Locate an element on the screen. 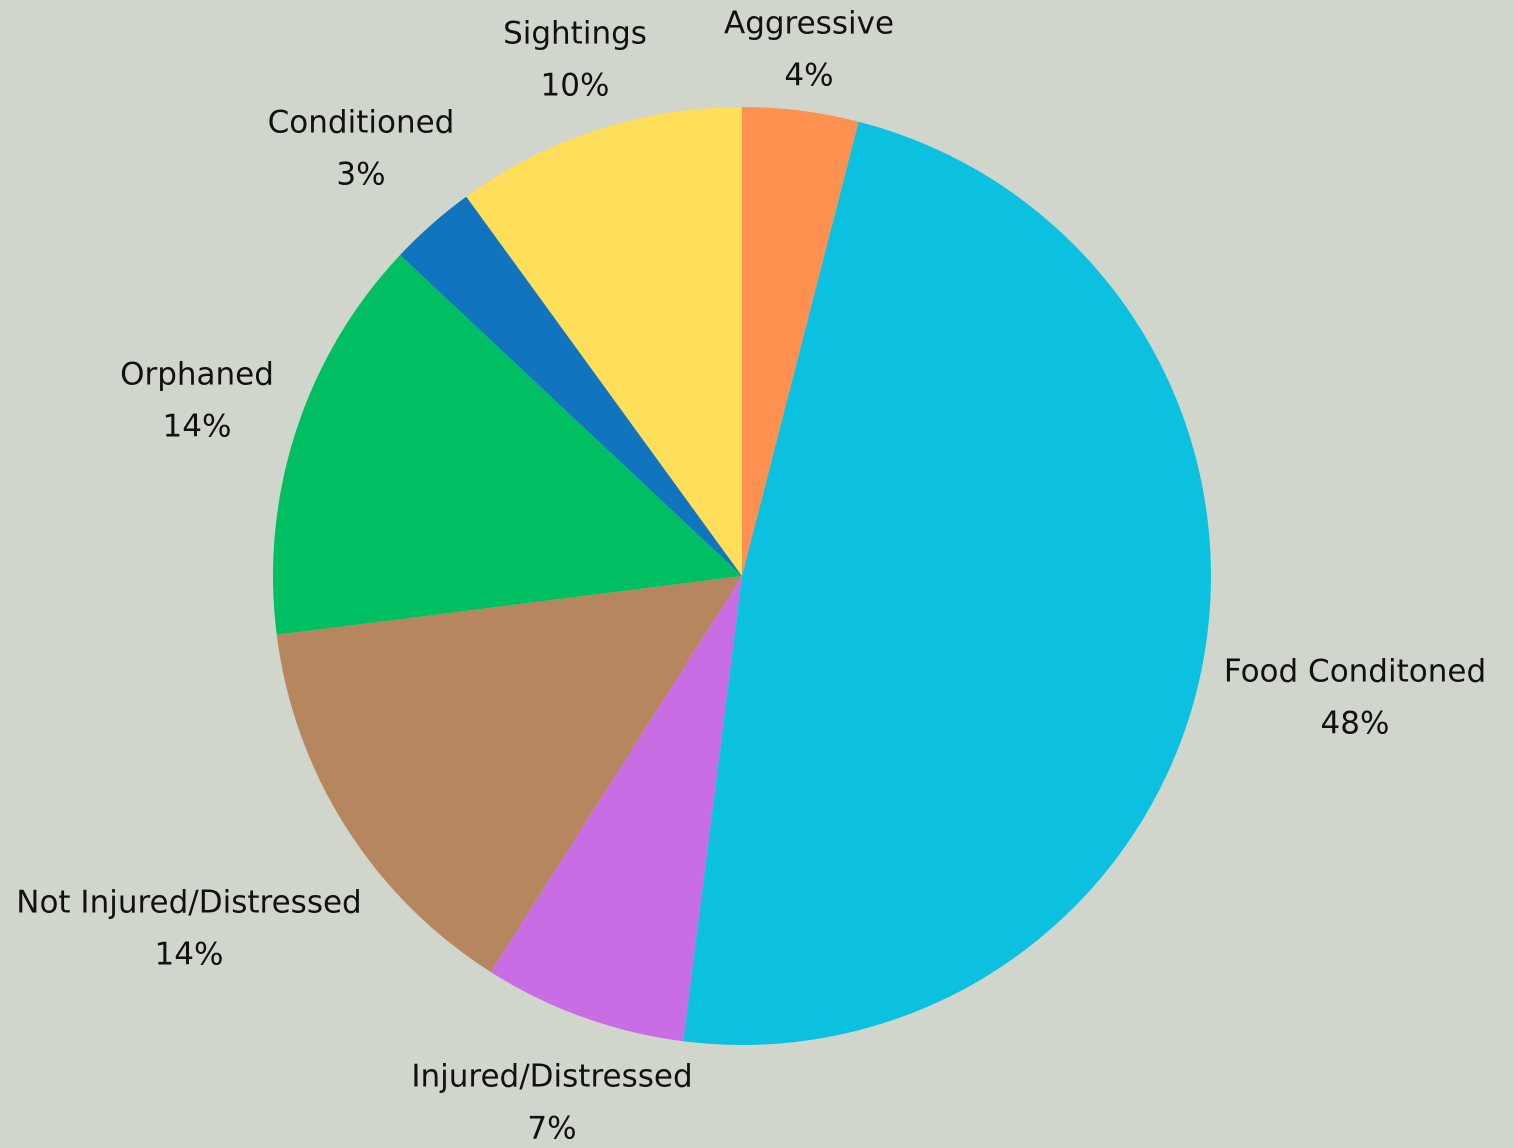 This screenshot has height=1148, width=1514. slice-label-orphaned: Orphaned is located at coordinates (197, 375).